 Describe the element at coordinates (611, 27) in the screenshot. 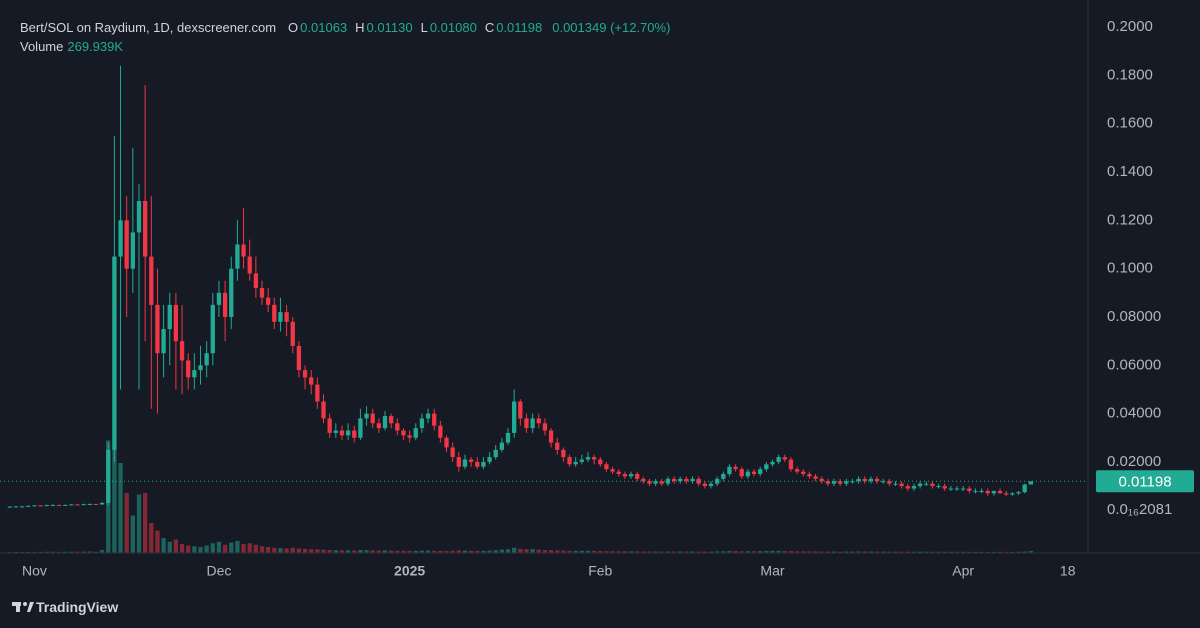

I see `change: 0.001349 (+12.70%)` at that location.